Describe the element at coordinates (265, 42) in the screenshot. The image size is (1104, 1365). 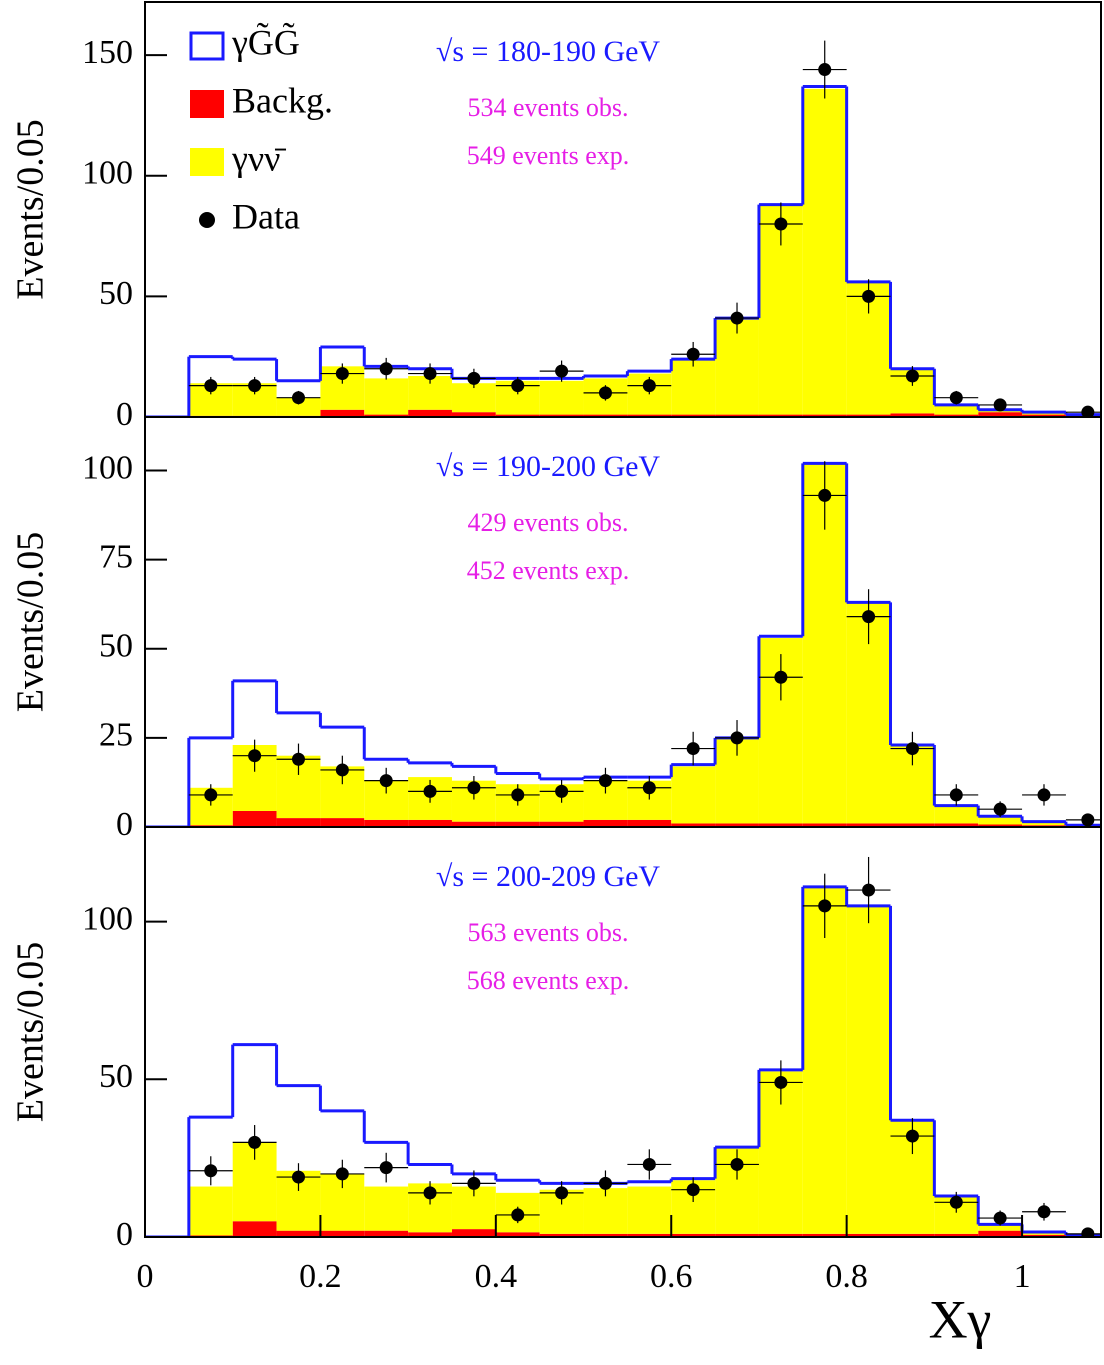
I see `legend-label: γG̃G̃` at that location.